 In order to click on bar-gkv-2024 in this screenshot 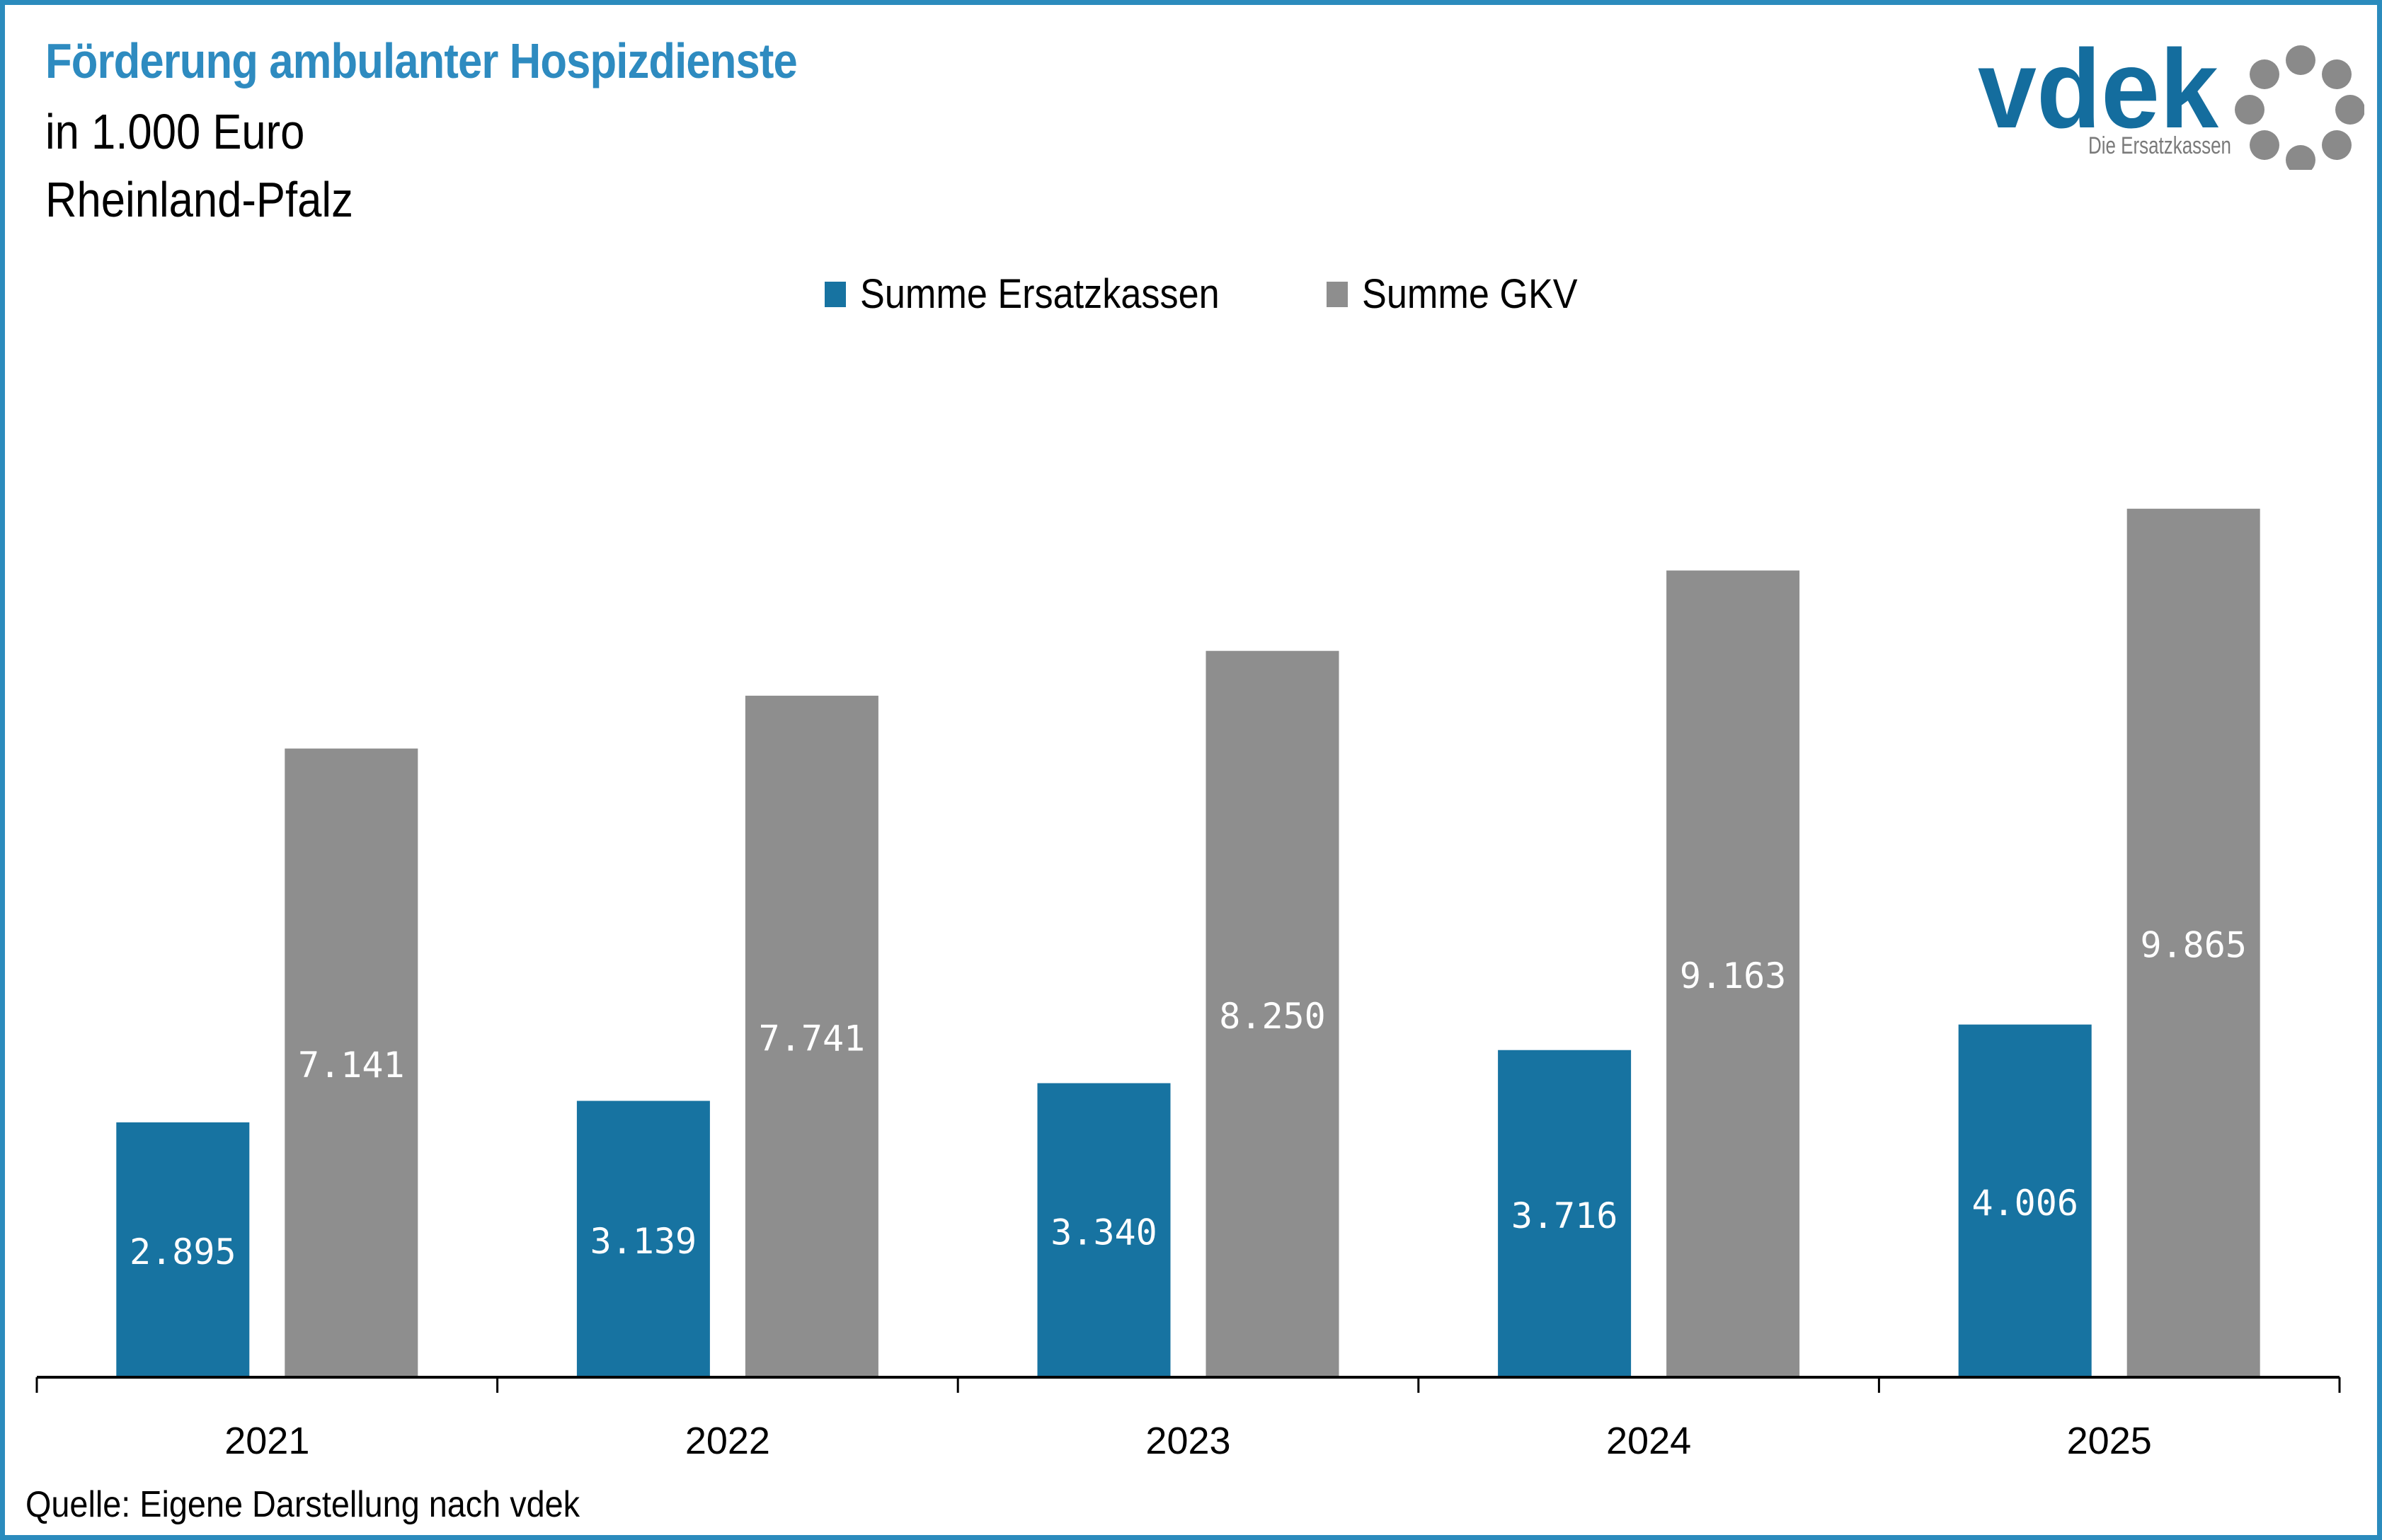, I will do `click(1733, 974)`.